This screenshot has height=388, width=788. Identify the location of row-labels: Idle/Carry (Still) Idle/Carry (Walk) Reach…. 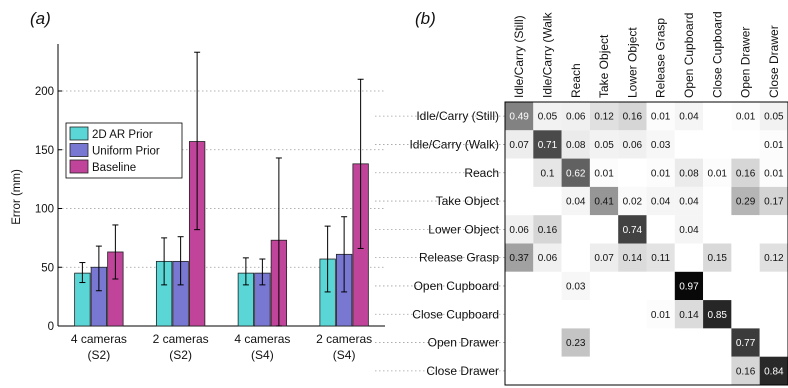
(440, 243).